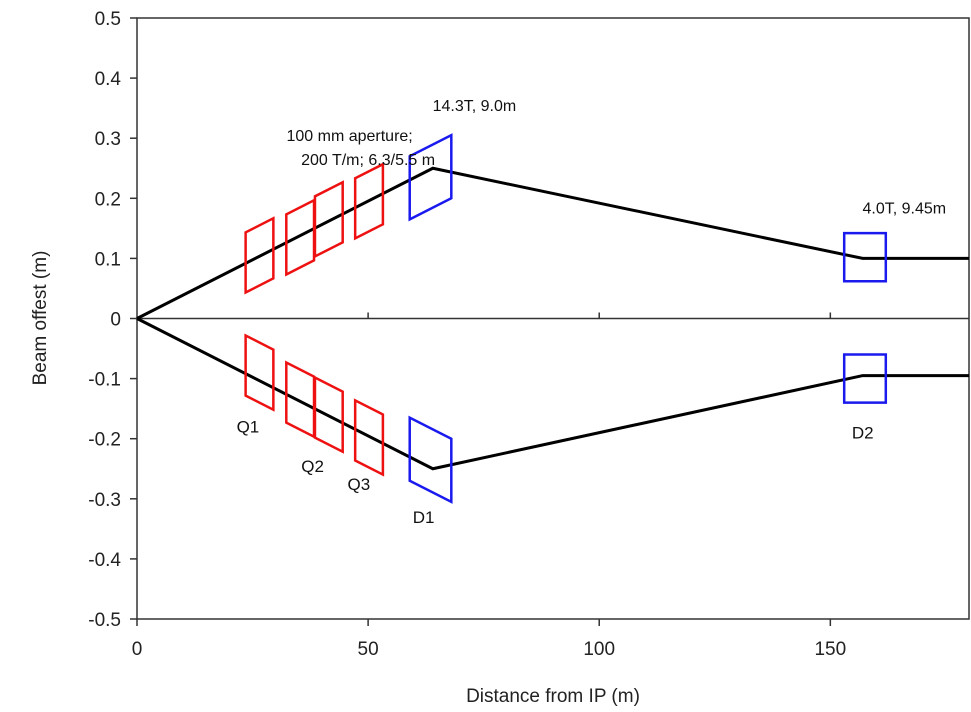 Image resolution: width=971 pixels, height=712 pixels. I want to click on y-tick-label: -0.5, so click(104, 620).